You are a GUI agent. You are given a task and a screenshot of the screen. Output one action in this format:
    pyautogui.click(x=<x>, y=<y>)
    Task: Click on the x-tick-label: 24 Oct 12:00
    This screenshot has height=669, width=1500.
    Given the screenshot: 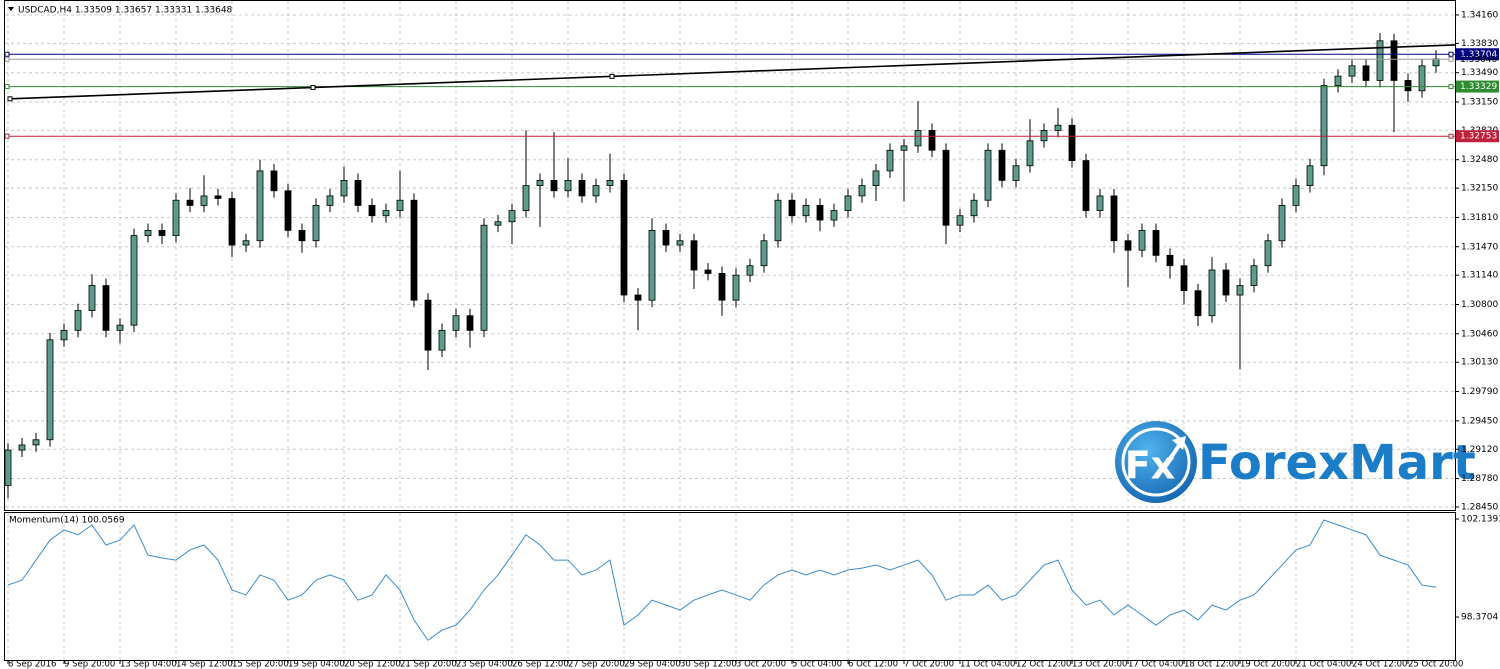 What is the action you would take?
    pyautogui.click(x=1379, y=664)
    